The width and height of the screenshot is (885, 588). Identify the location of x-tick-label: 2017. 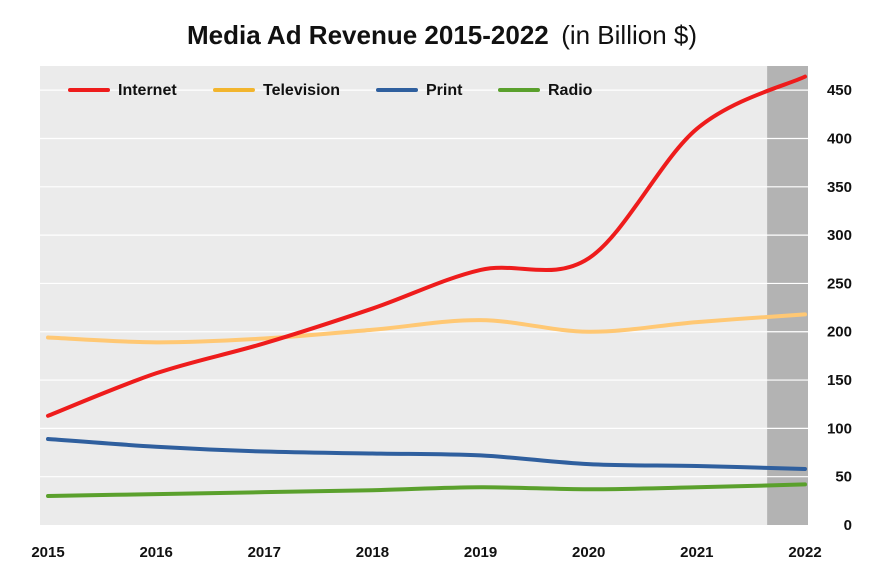
(264, 552).